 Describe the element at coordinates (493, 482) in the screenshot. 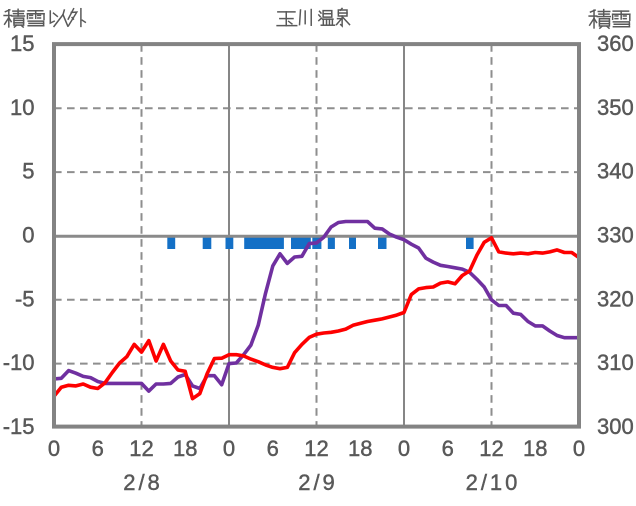

I see `svg-text: 2/10` at that location.